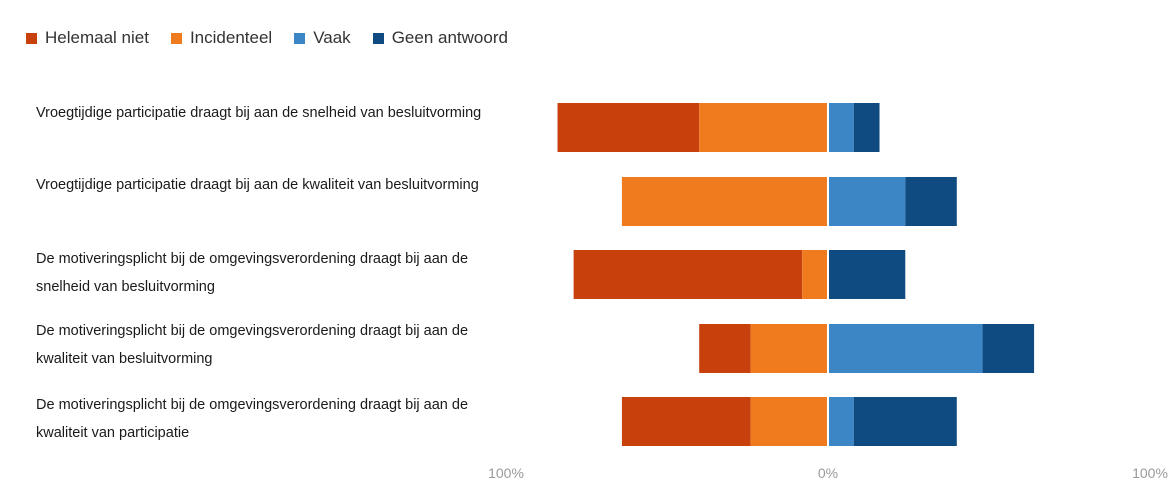 The image size is (1176, 495). Describe the element at coordinates (725, 348) in the screenshot. I see `bar-row-4-helemaal-niet` at that location.